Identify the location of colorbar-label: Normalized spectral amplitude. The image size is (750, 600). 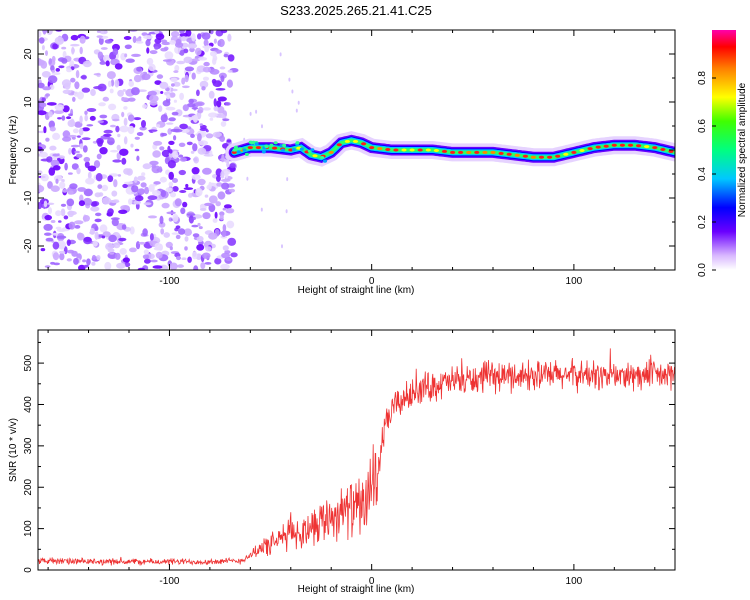
(742, 149).